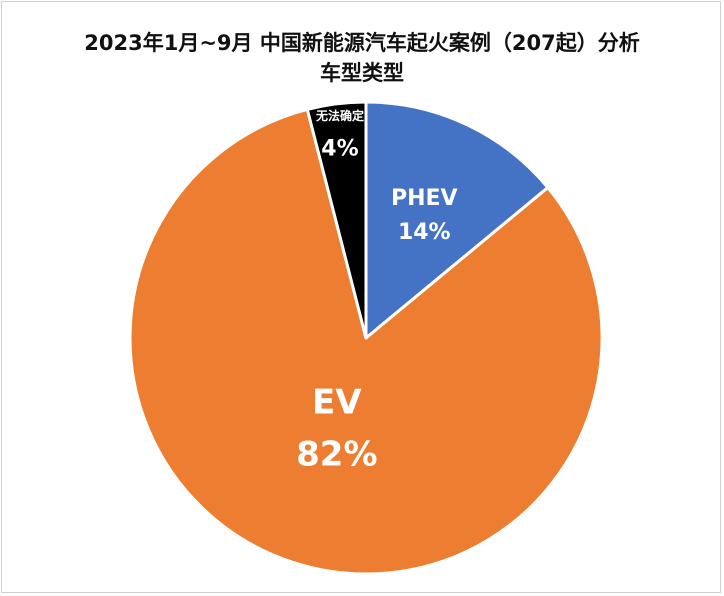 This screenshot has height=596, width=724. I want to click on chart-title: 2023年1月~9月 中国新能源汽车起火案例（207起）分析 车型类型, so click(362, 58).